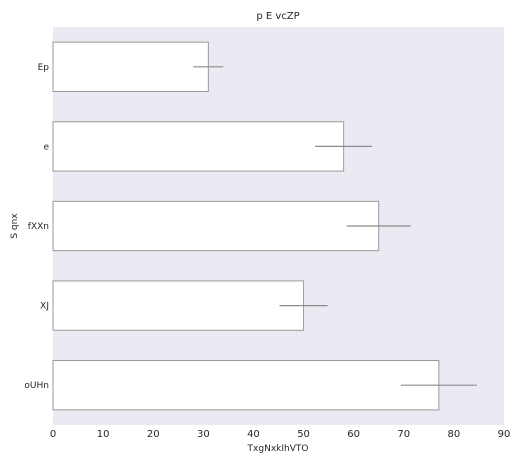  Describe the element at coordinates (280, 434) in the screenshot. I see `x-axis-ticks: 0 10 20 30 40 50 60 70 80 90` at that location.